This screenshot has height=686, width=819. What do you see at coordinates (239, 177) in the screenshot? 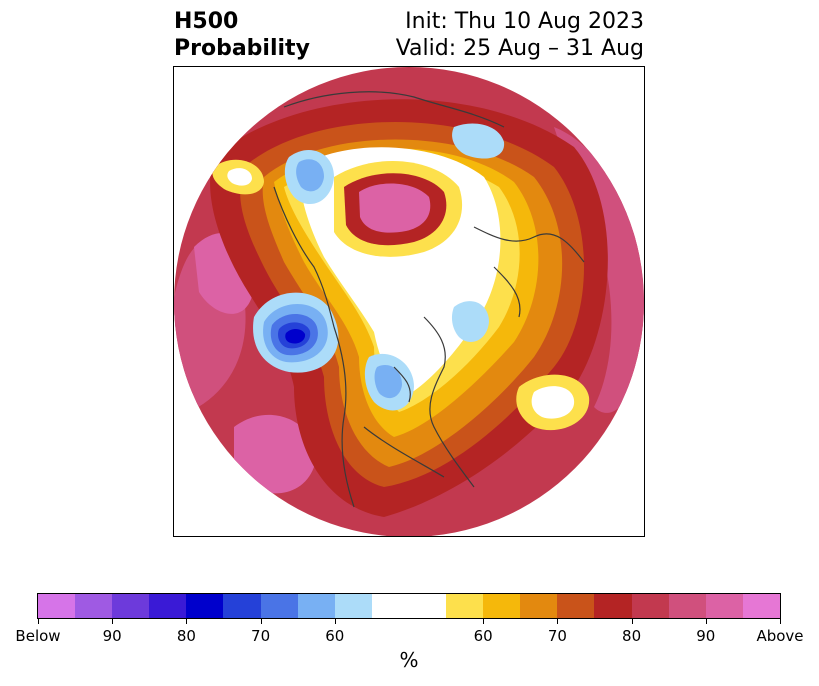
I see `field-west-white` at bounding box center [239, 177].